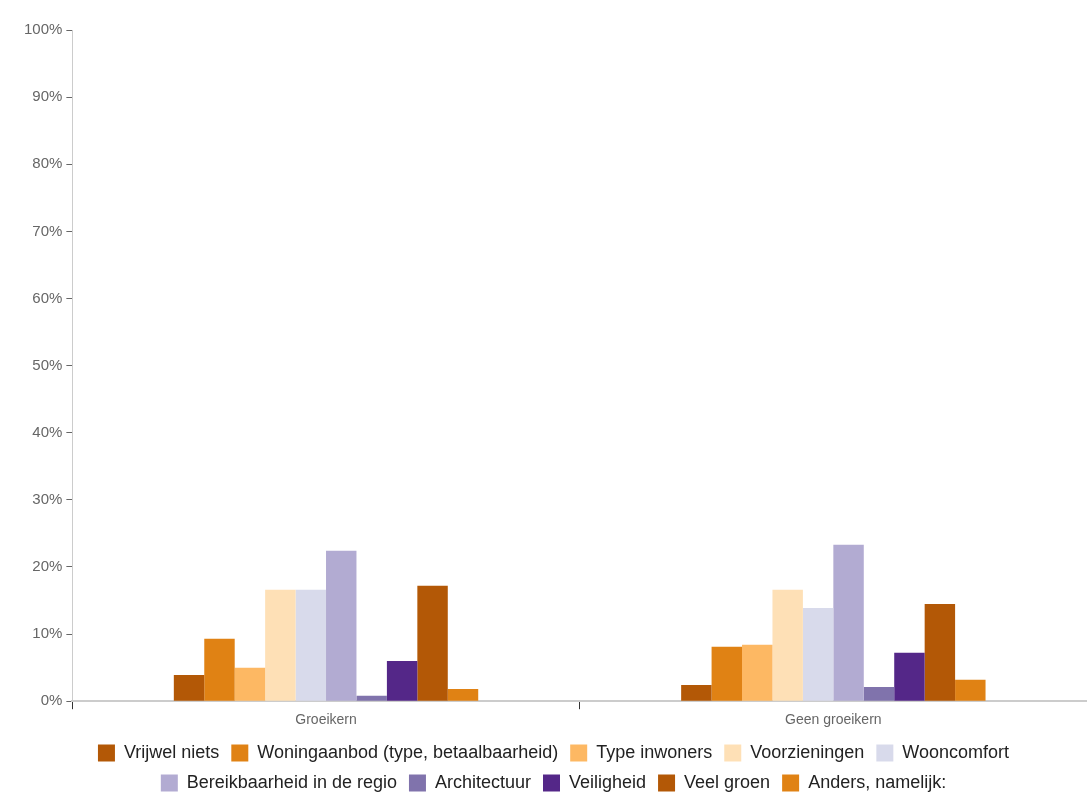 The height and width of the screenshot is (807, 1087). Describe the element at coordinates (47, 498) in the screenshot. I see `y-tick-label: 30%` at that location.